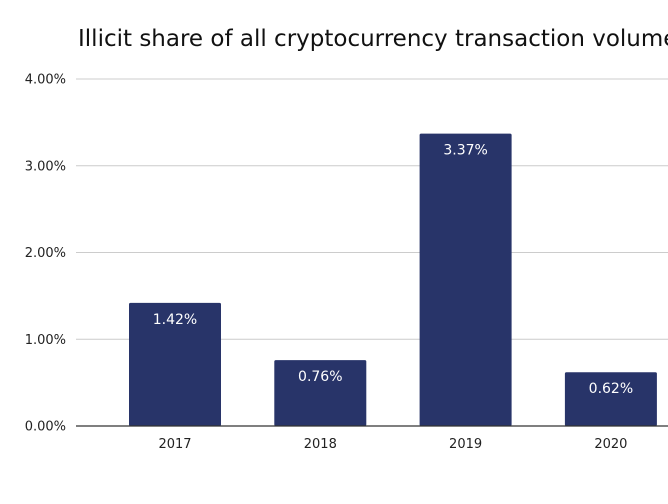 Image resolution: width=668 pixels, height=504 pixels. I want to click on x-tick-label: 2020, so click(610, 444).